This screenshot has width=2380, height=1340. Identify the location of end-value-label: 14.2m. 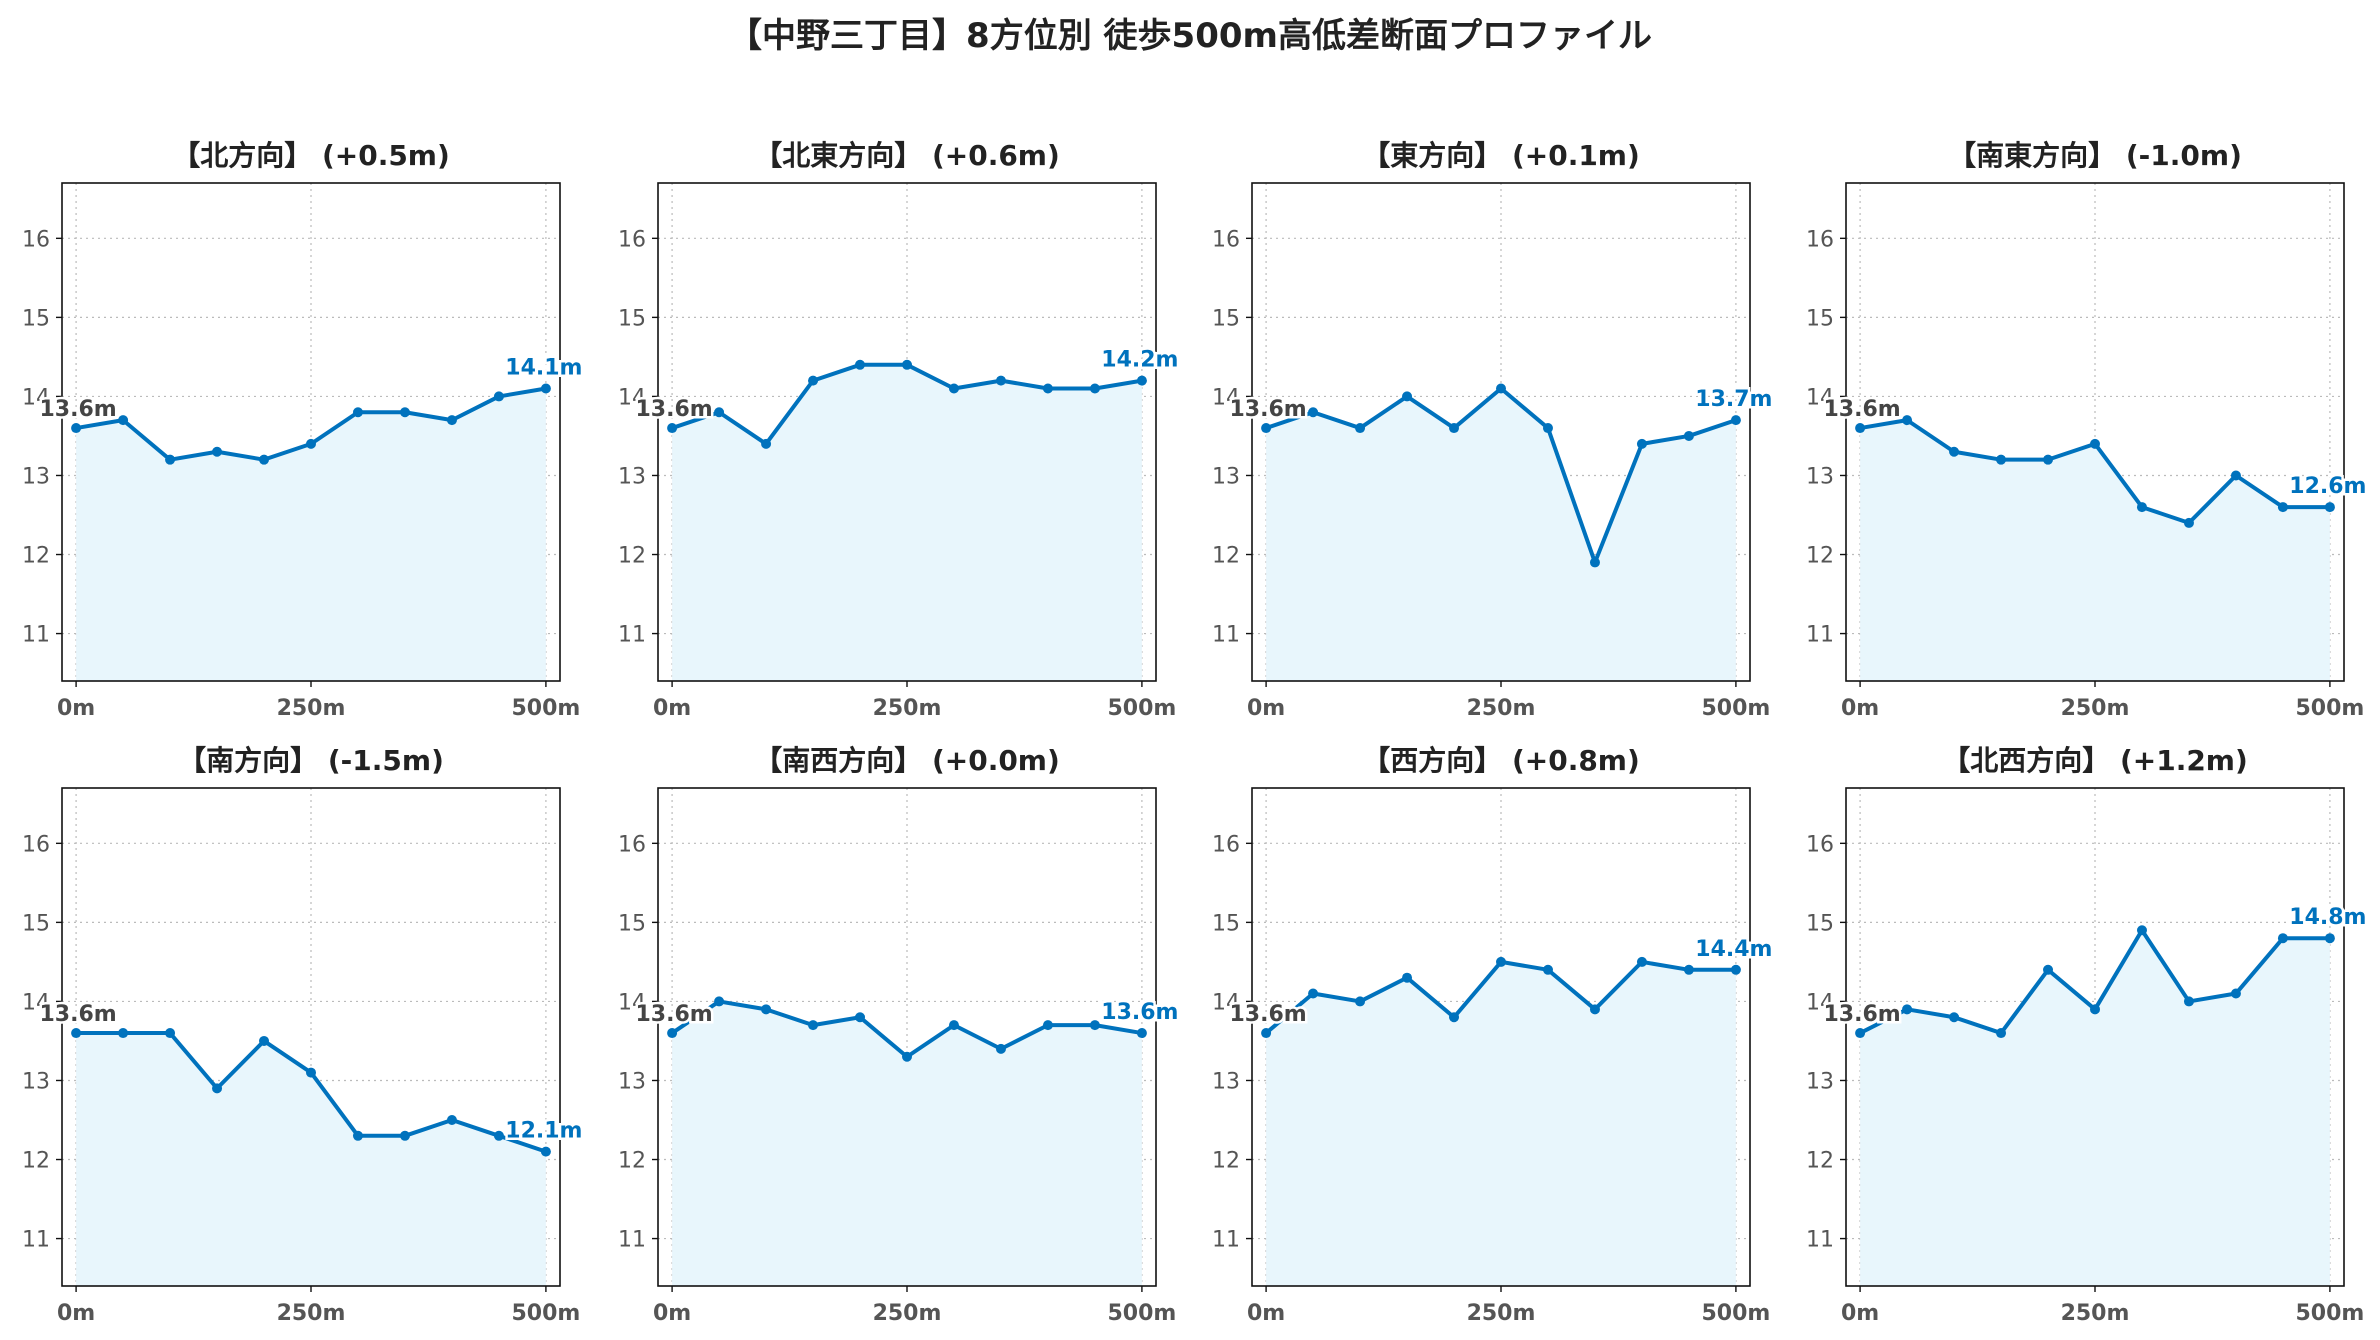
(1139, 360).